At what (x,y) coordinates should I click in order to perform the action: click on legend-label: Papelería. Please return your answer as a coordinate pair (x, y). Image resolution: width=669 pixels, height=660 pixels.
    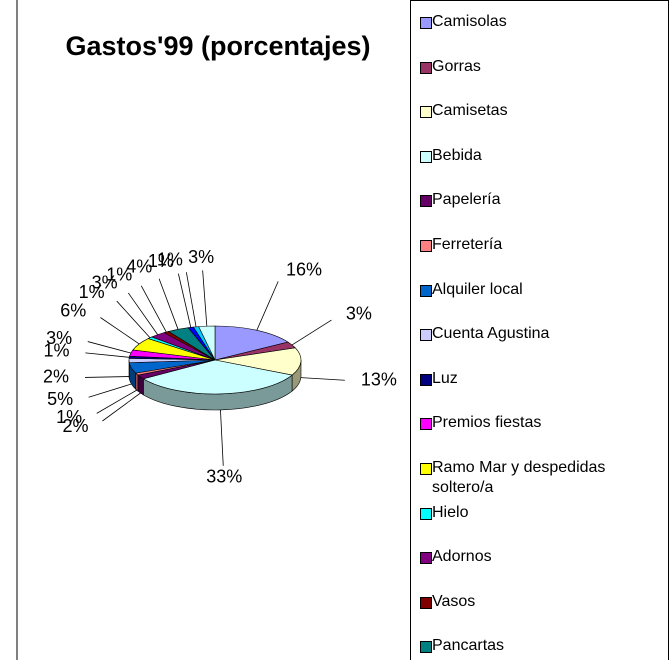
    Looking at the image, I should click on (466, 200).